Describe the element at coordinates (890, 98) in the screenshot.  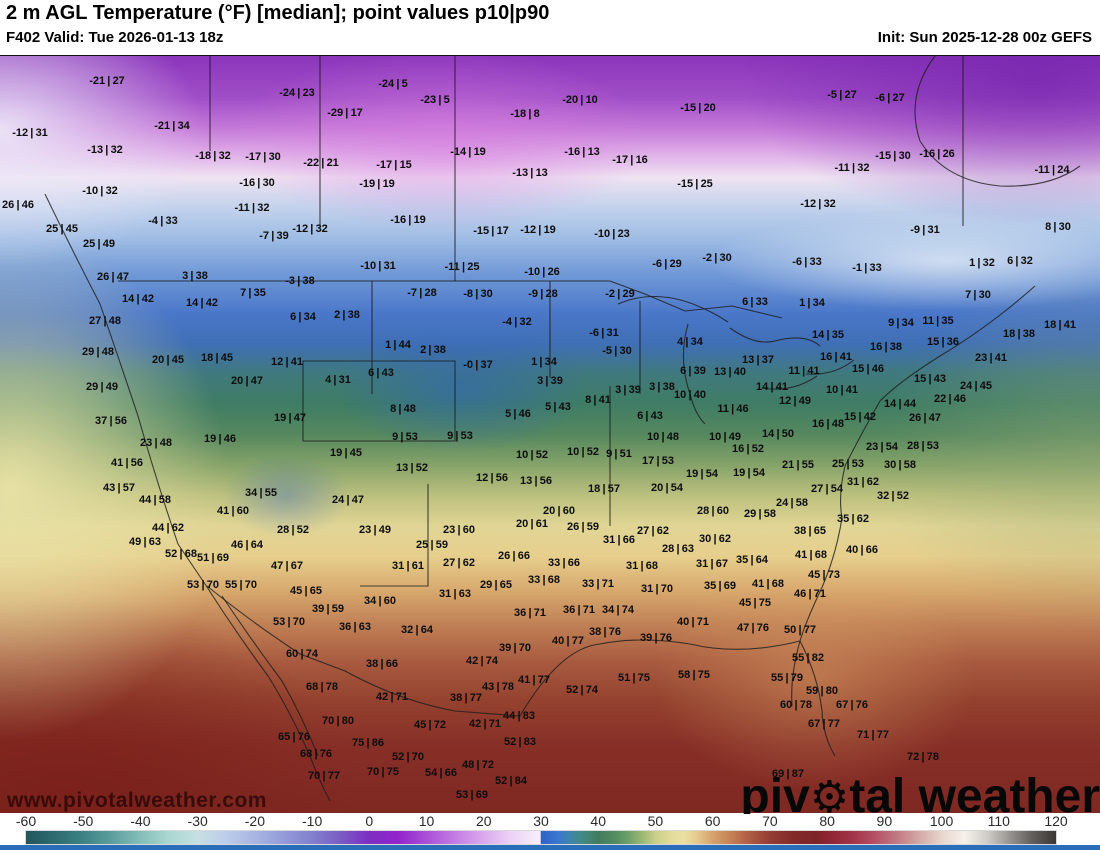
I see `point-value: -6 | 27` at that location.